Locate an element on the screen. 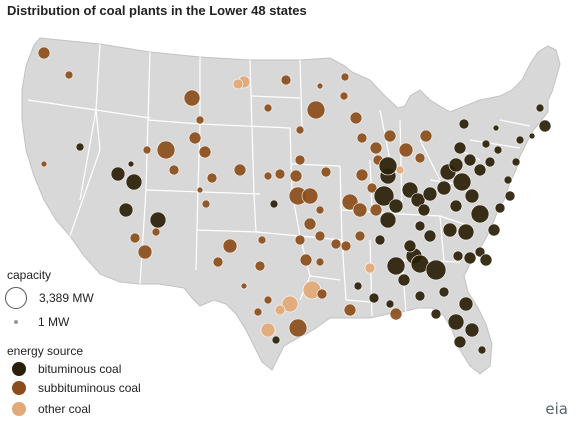 This screenshot has height=424, width=576. capacity-legend-heading: capacity is located at coordinates (29, 275).